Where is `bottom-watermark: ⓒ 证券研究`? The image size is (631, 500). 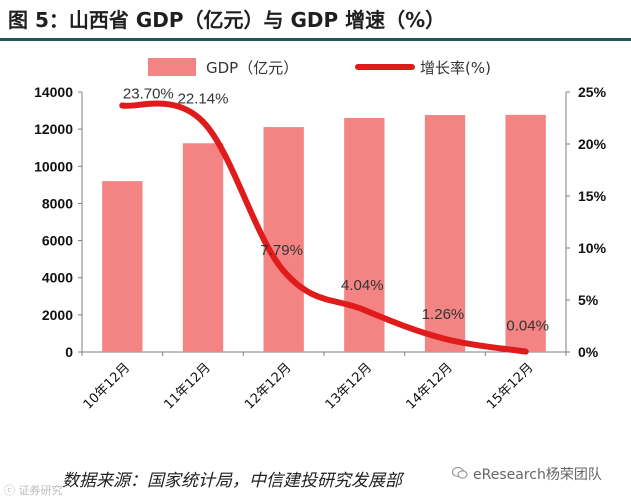
bottom-watermark: ⓒ 证券研究 is located at coordinates (33, 490).